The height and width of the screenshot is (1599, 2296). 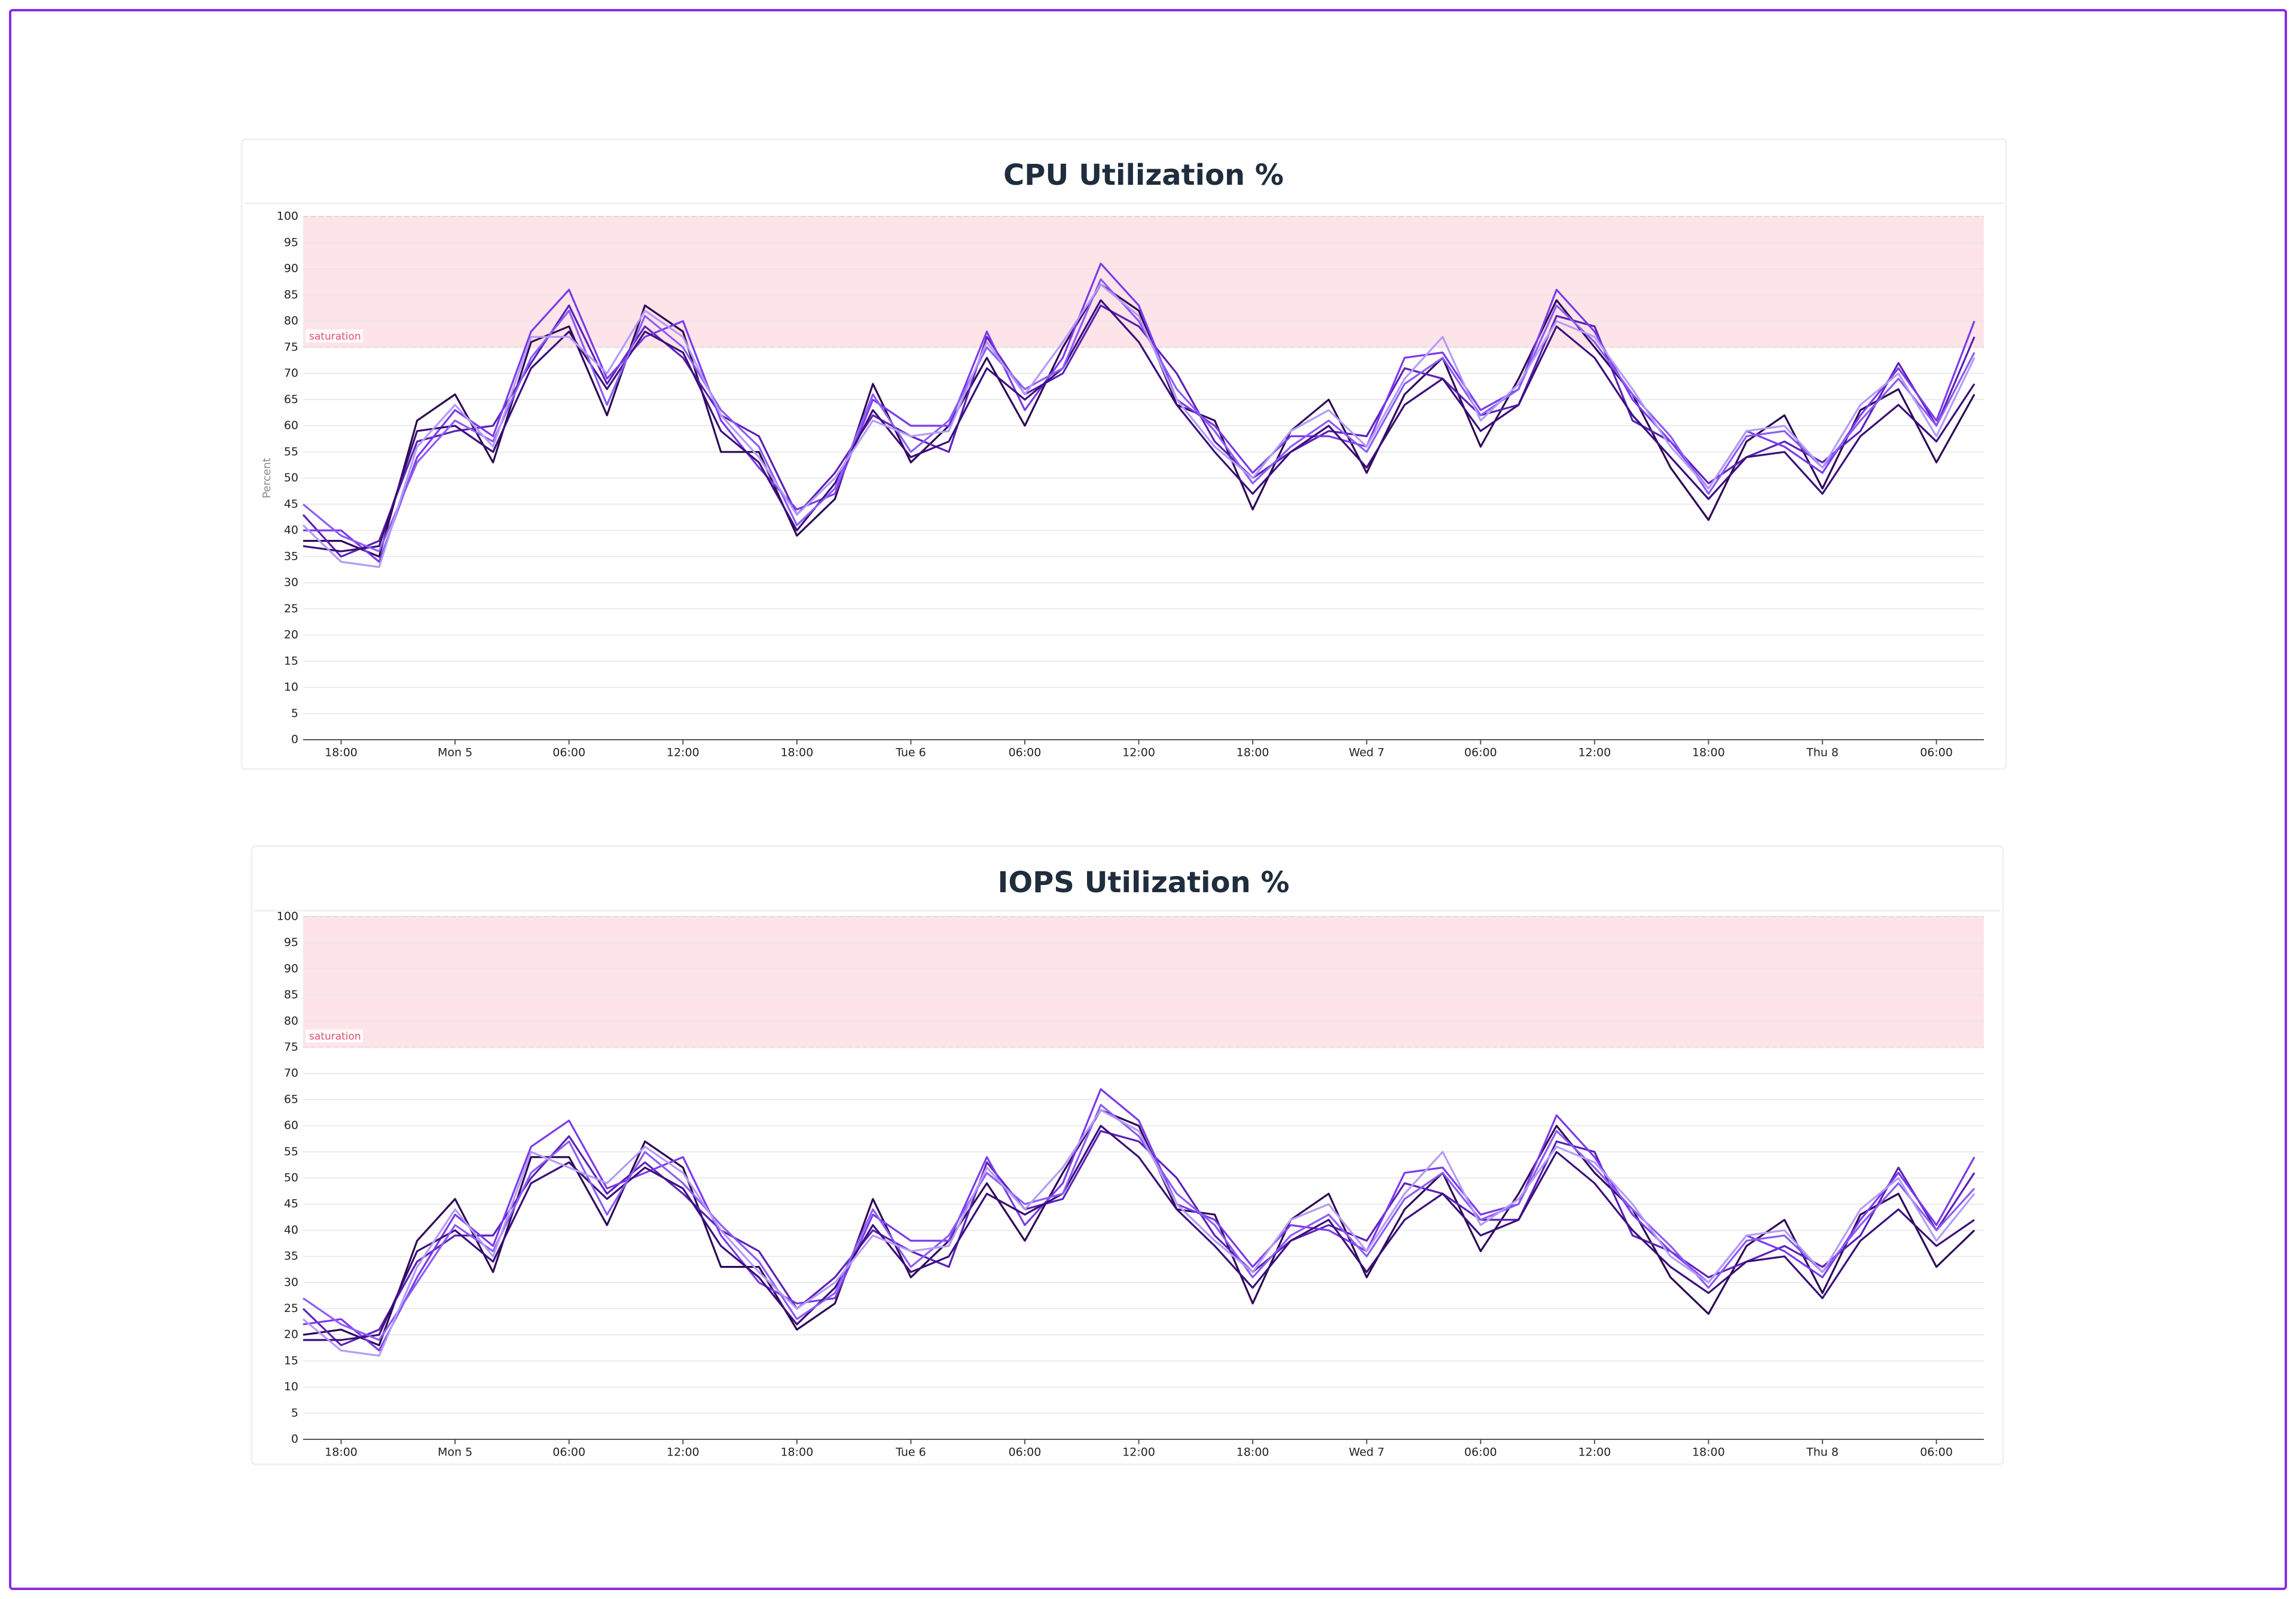 What do you see at coordinates (1143, 882) in the screenshot?
I see `chart-title: IOPS Utilization %` at bounding box center [1143, 882].